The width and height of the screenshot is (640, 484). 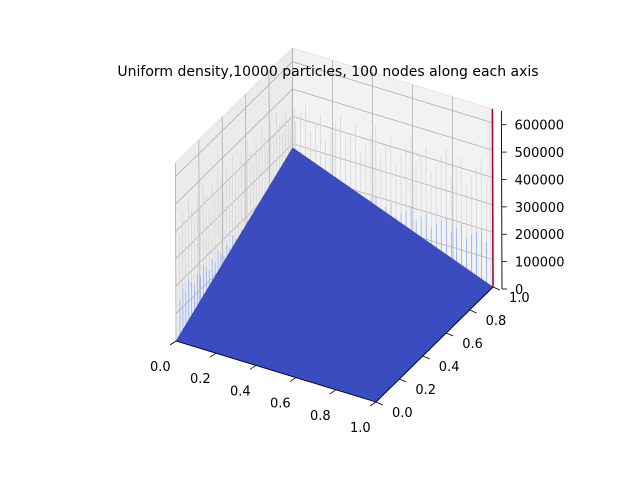 What do you see at coordinates (540, 263) in the screenshot?
I see `z-tick-label: 100000` at bounding box center [540, 263].